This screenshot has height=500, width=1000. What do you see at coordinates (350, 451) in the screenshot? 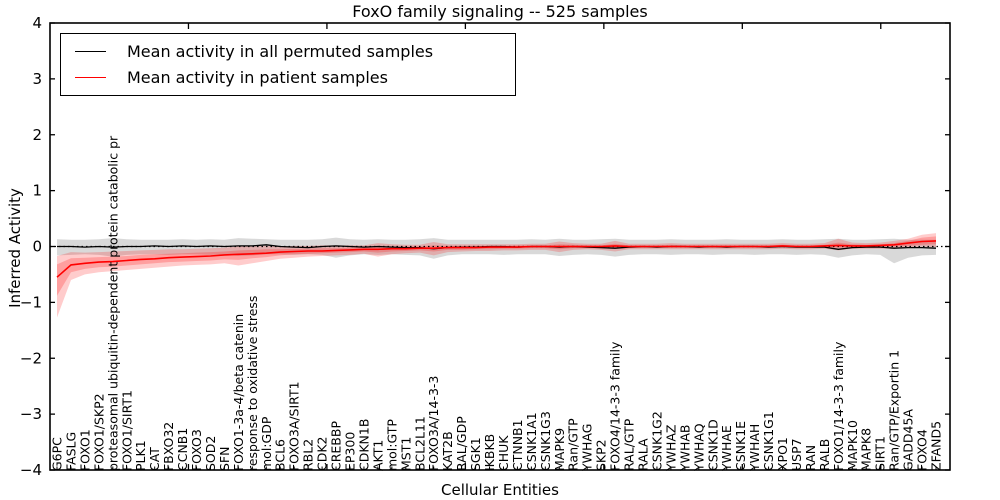
I see `x-tick-label: EP300` at bounding box center [350, 451].